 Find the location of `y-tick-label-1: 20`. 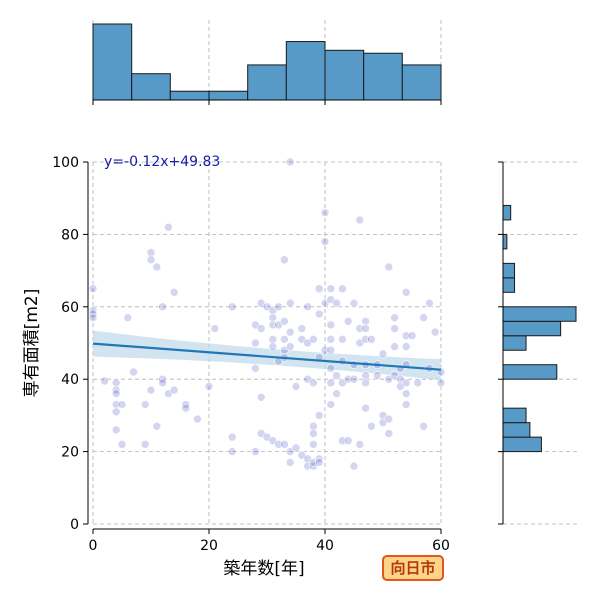

y-tick-label-1: 20 is located at coordinates (70, 453).